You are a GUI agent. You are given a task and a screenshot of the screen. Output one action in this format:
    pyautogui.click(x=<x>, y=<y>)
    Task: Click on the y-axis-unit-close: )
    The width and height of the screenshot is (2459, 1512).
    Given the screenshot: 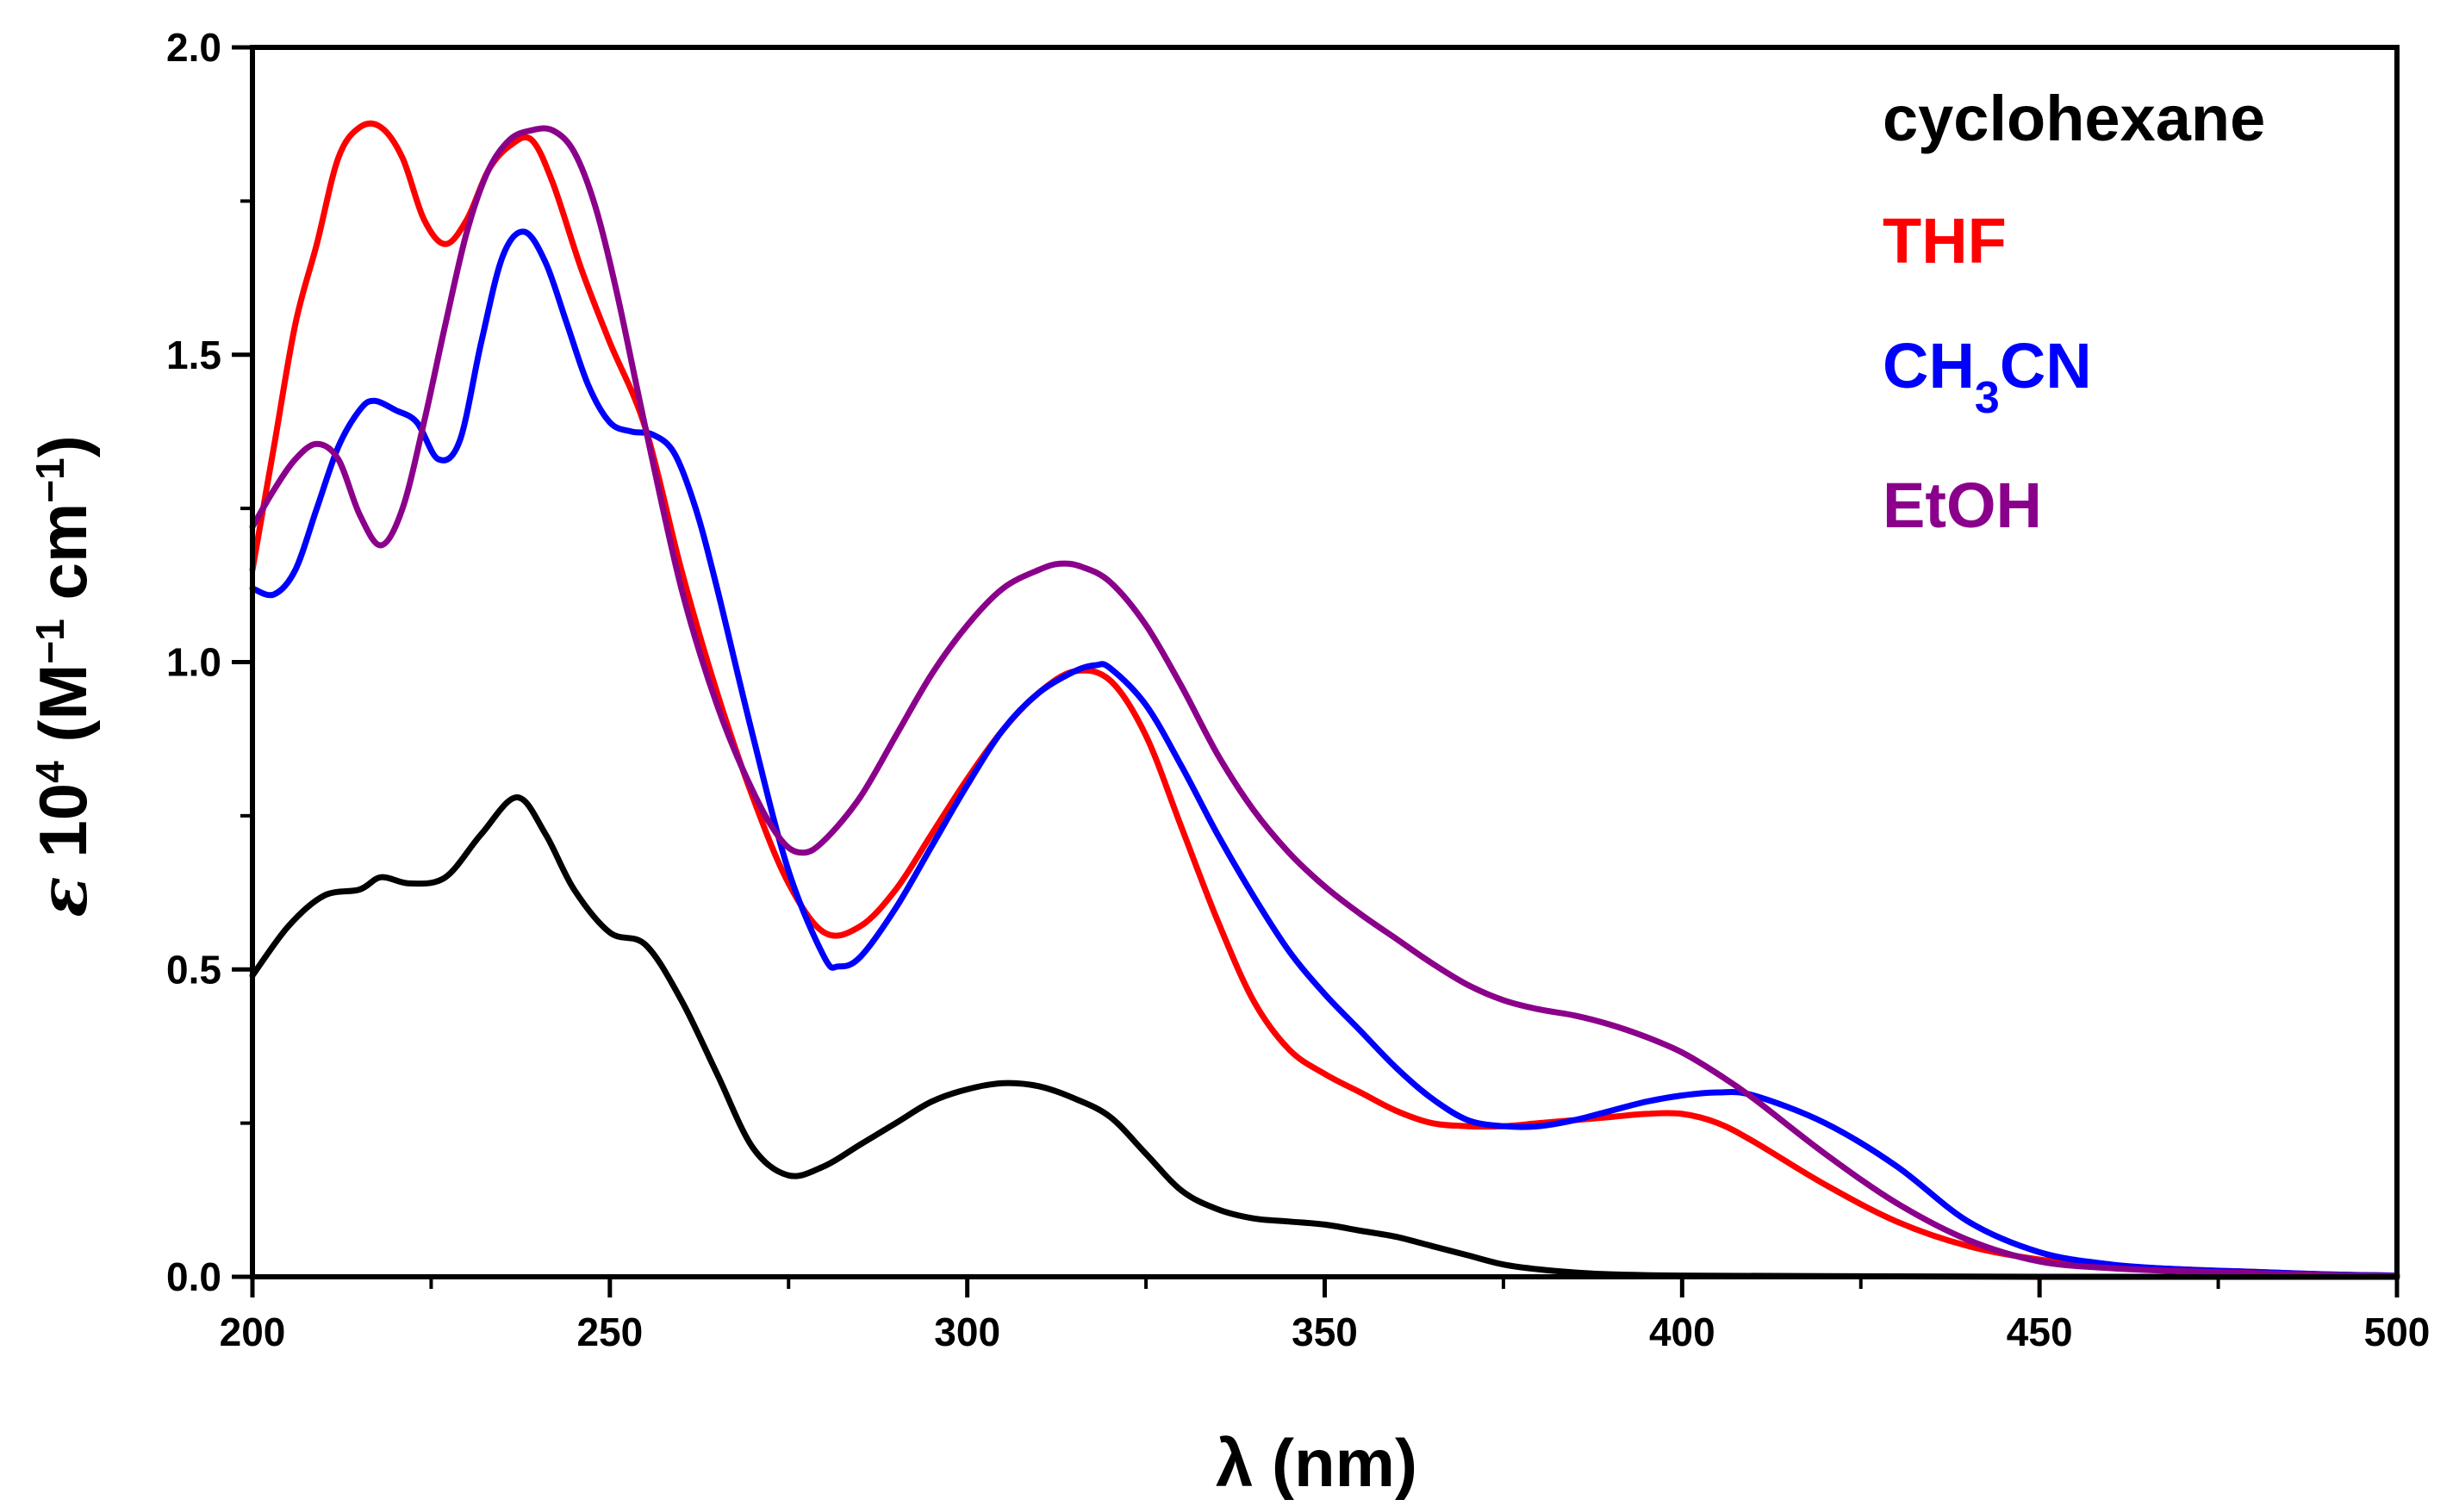 What is the action you would take?
    pyautogui.click(x=63, y=446)
    